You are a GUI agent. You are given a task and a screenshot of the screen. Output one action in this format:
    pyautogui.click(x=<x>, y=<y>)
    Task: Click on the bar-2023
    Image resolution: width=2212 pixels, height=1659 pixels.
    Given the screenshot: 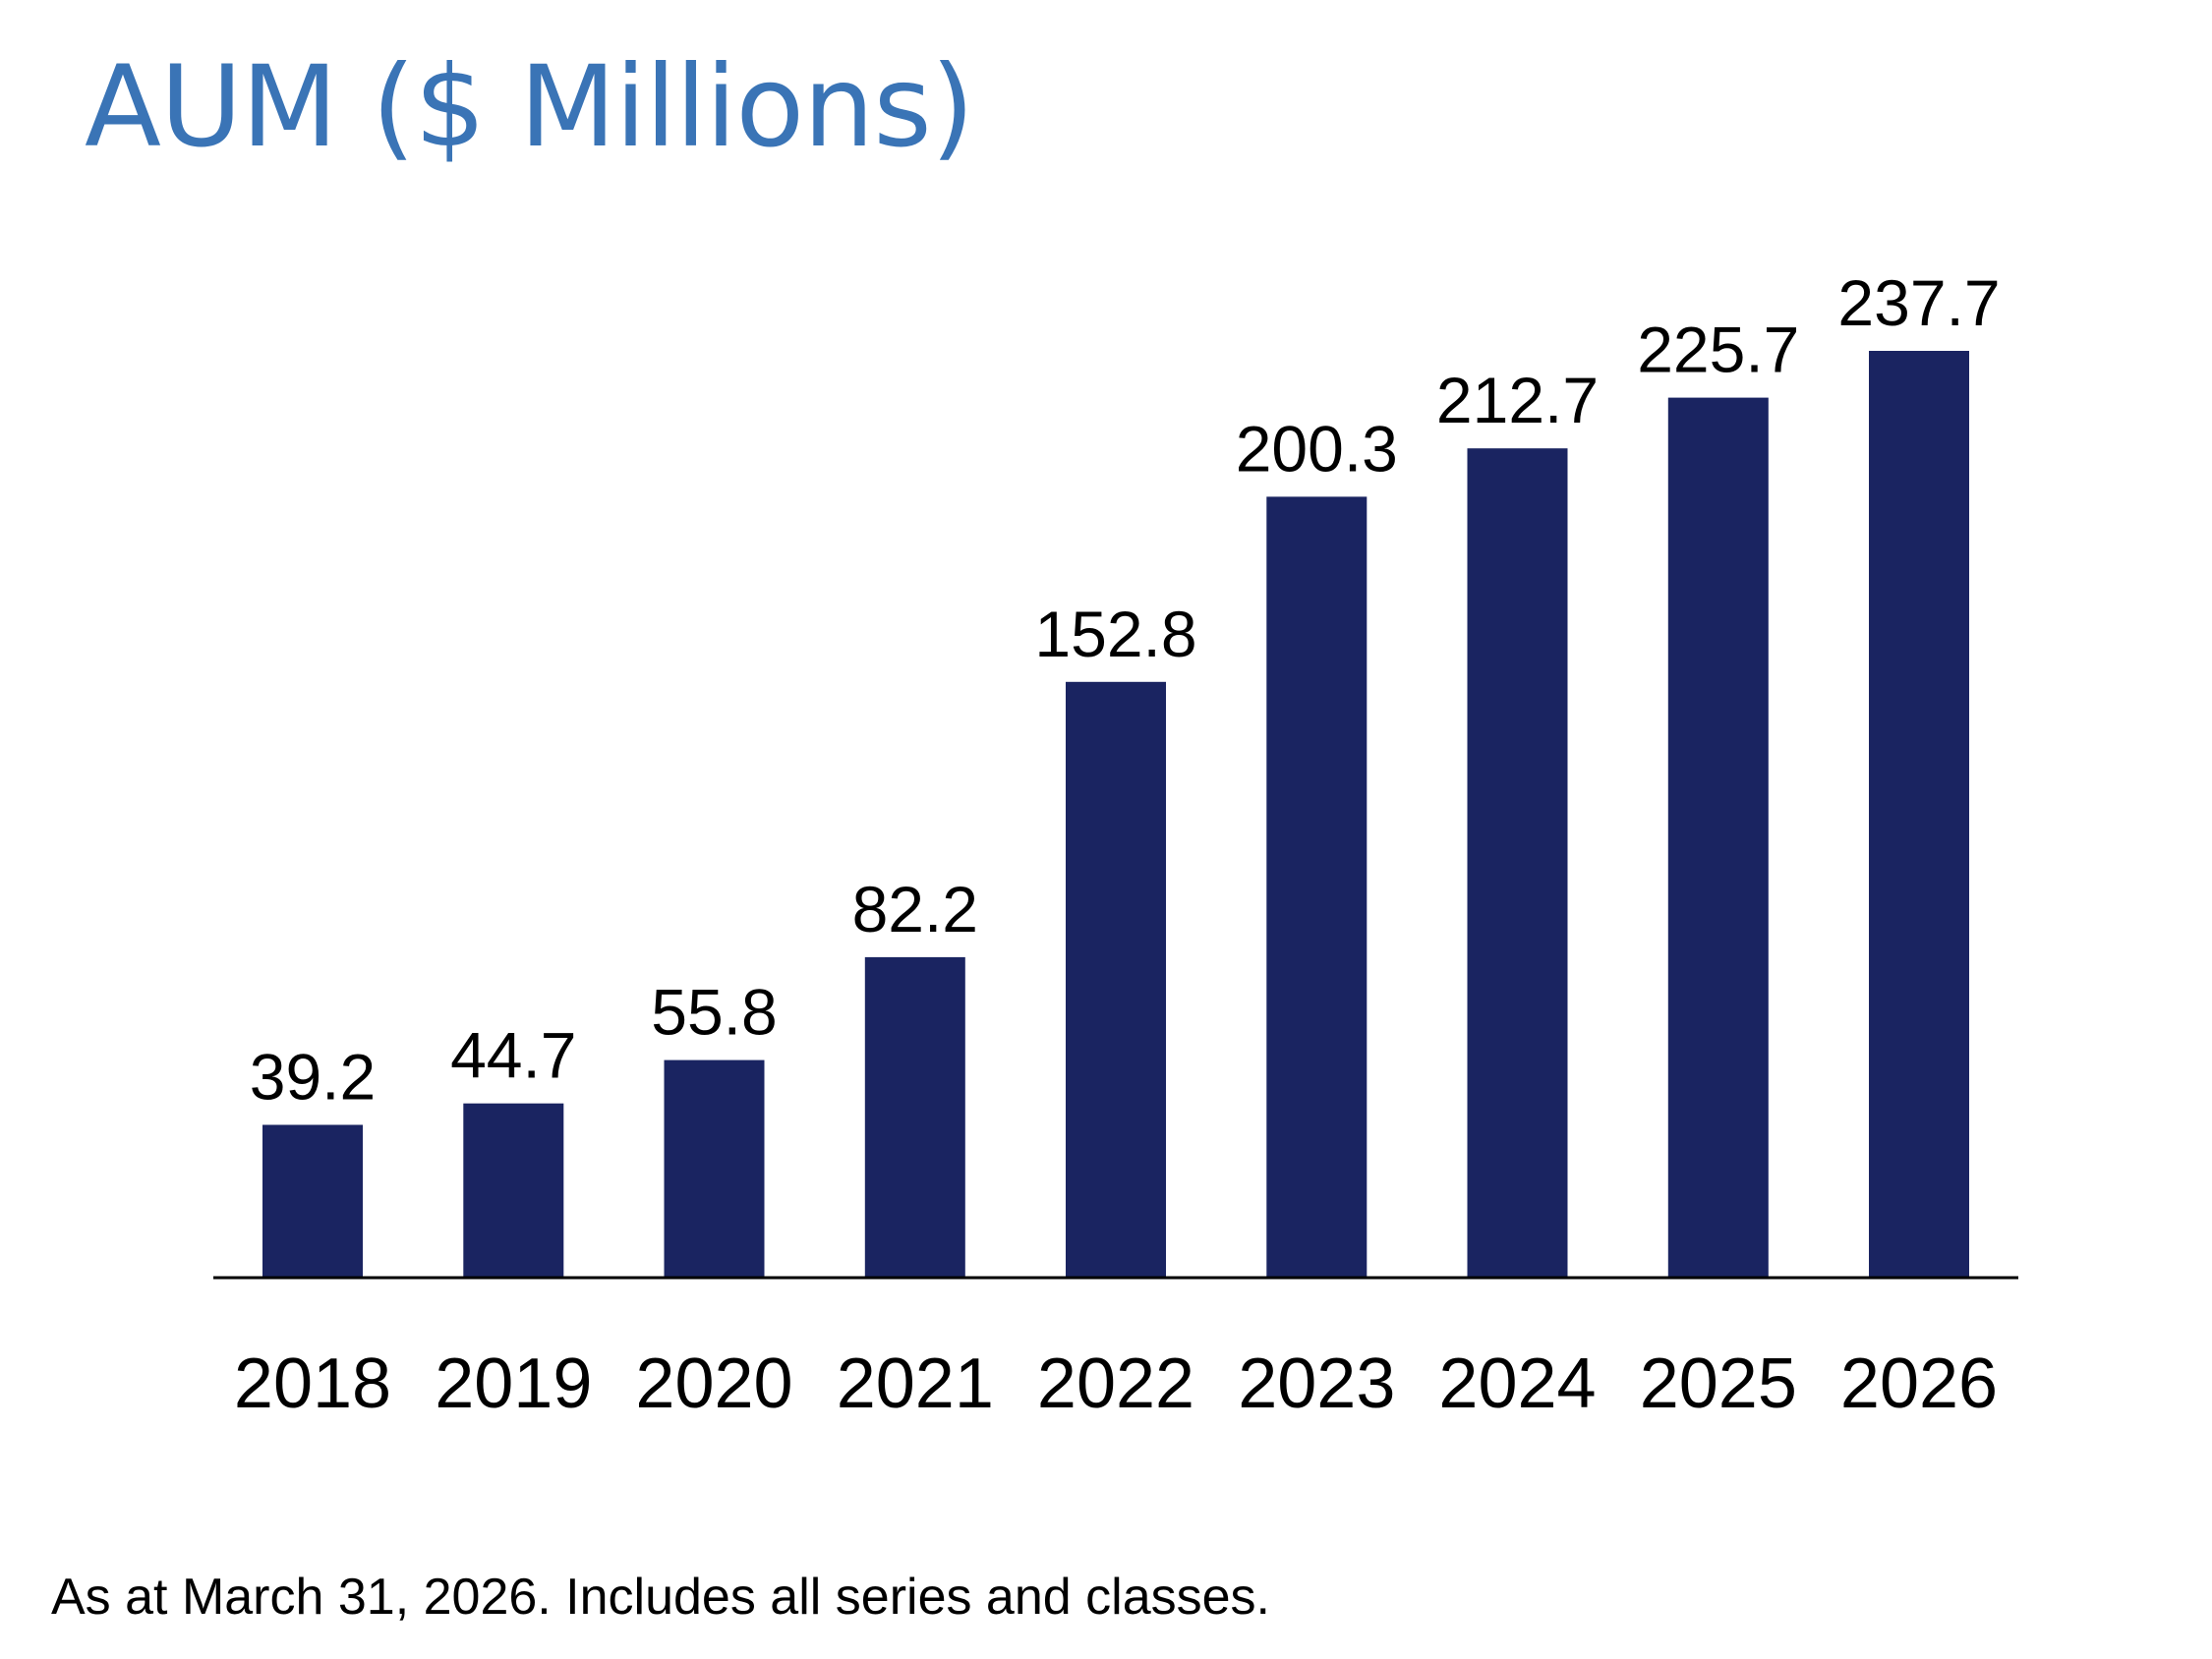 What is the action you would take?
    pyautogui.click(x=1317, y=887)
    